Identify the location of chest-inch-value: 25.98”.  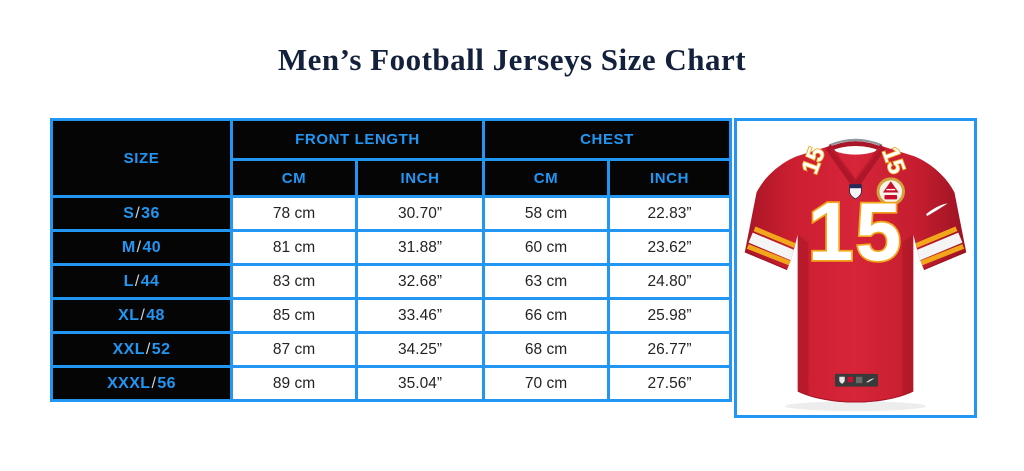
(670, 315).